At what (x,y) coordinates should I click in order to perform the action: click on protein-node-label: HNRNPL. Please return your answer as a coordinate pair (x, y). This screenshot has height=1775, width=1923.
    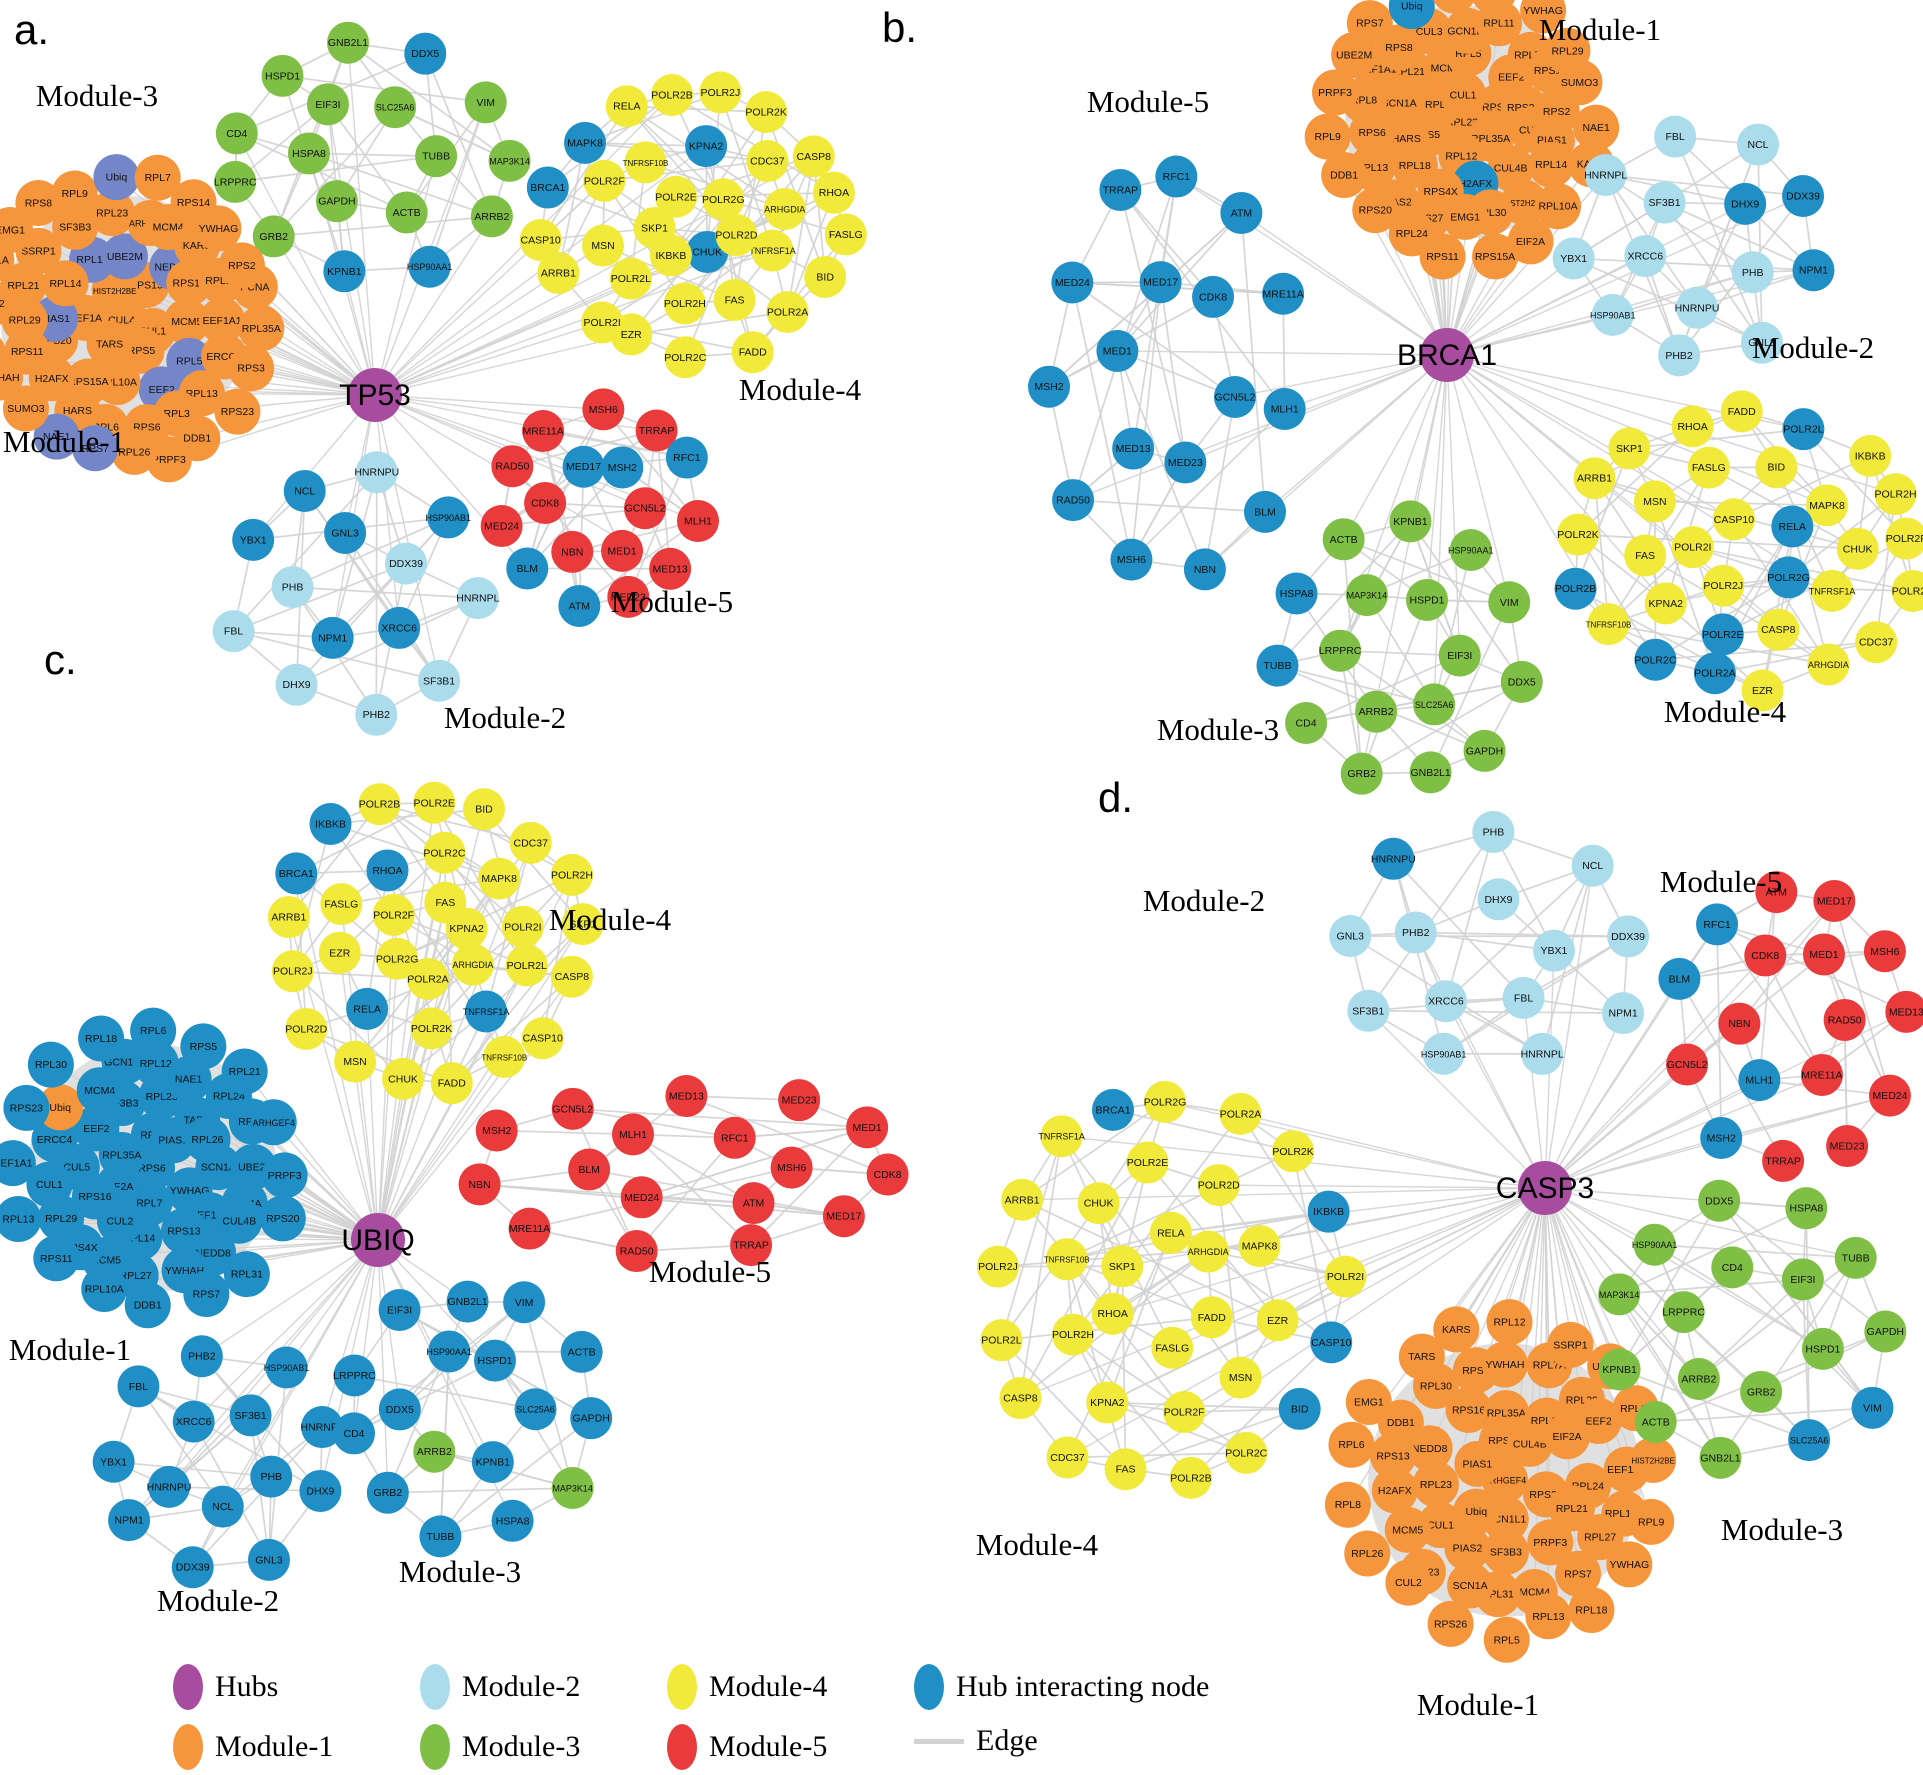
    Looking at the image, I should click on (1605, 176).